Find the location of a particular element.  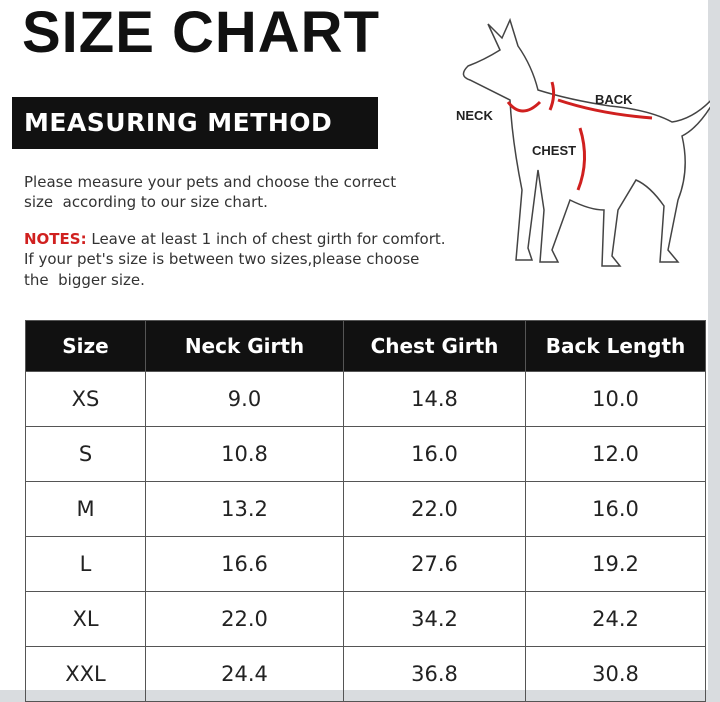

intro-line: size according to our size chart. is located at coordinates (146, 202).